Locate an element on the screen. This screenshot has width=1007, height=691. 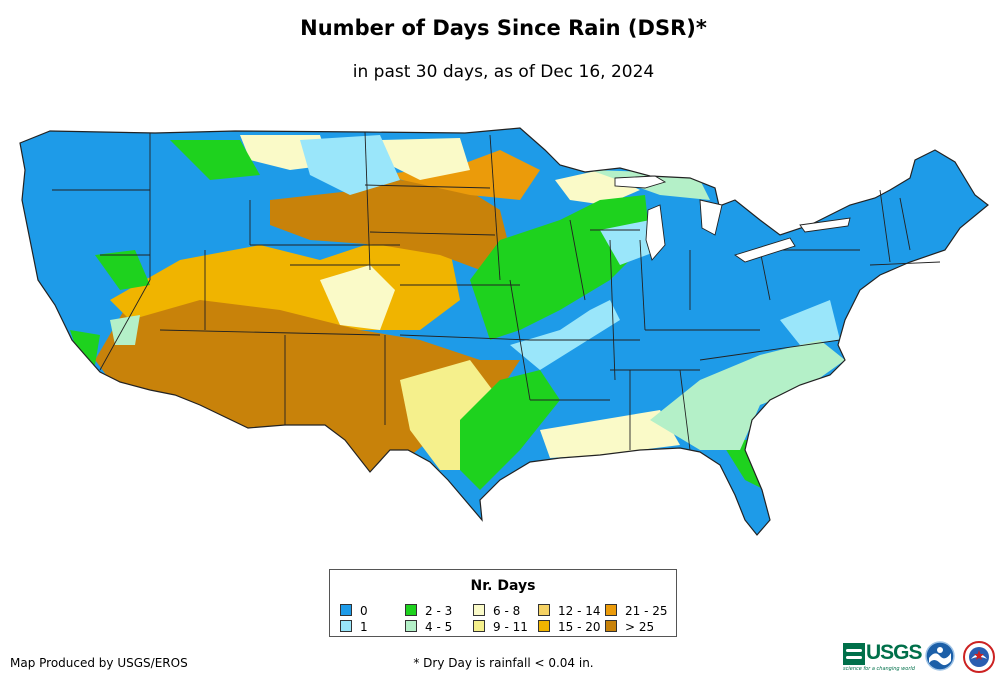
legend-label: 1 is located at coordinates (364, 627).